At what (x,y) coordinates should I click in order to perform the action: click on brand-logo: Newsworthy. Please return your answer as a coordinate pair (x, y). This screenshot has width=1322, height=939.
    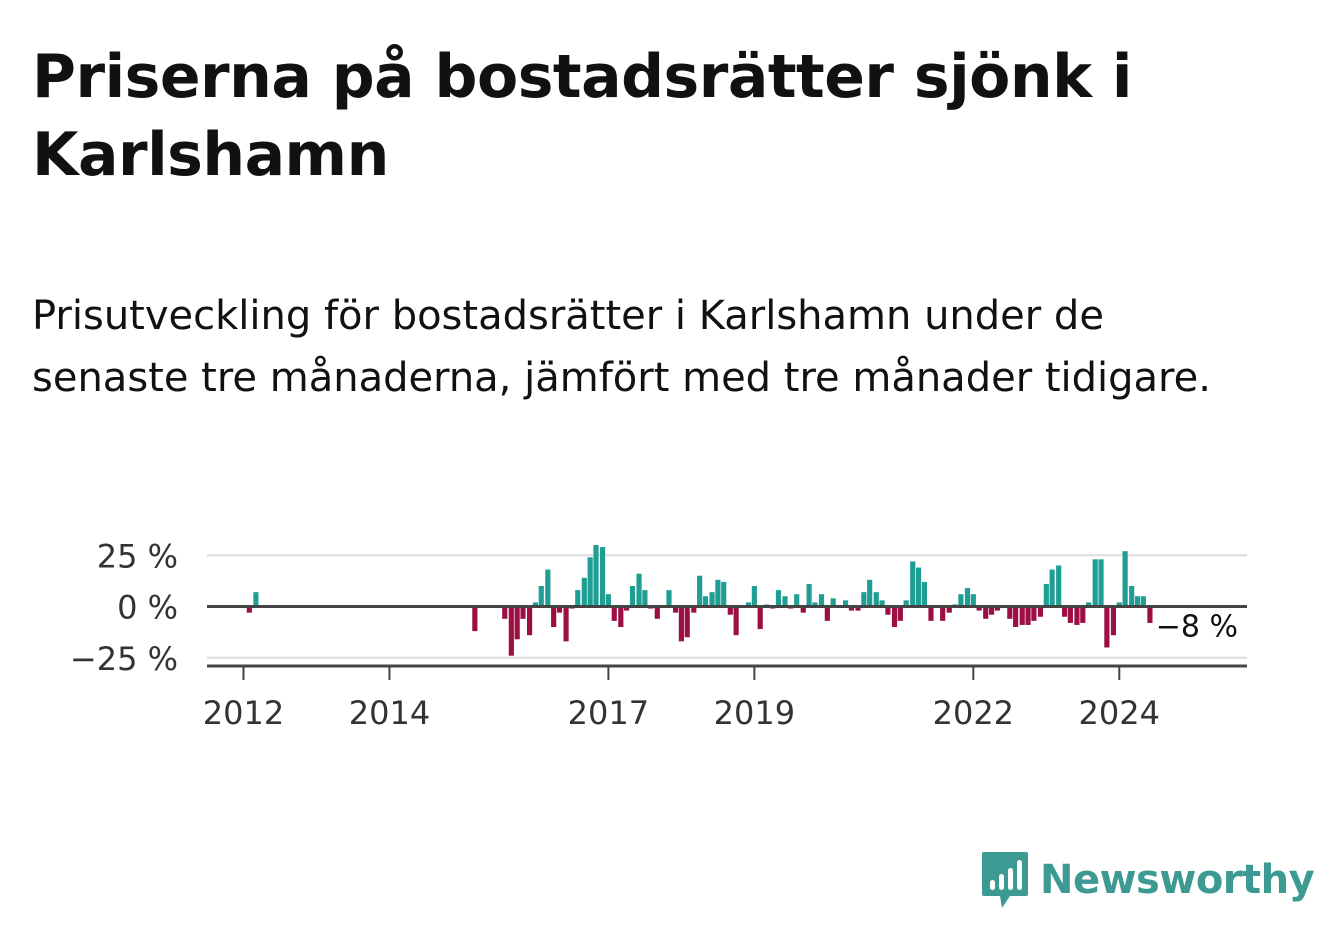
    Looking at the image, I should click on (1147, 880).